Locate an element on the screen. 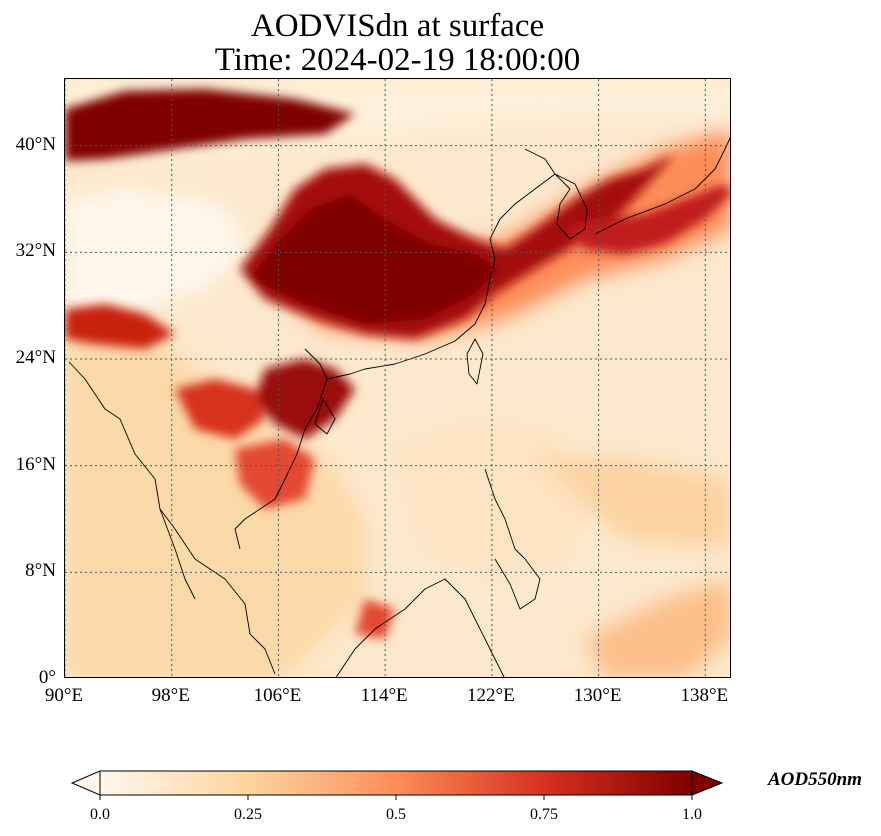 This screenshot has width=881, height=836. coast-vietnam is located at coordinates (281, 449).